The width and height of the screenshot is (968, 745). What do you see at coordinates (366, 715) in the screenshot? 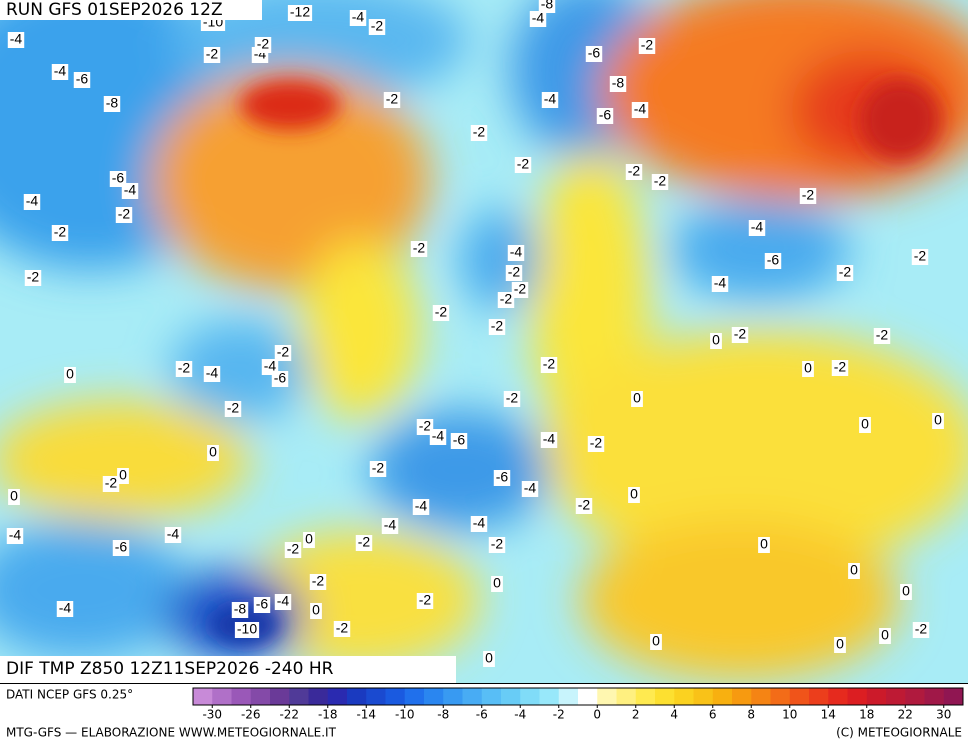
I see `color-bar-label: -14` at bounding box center [366, 715].